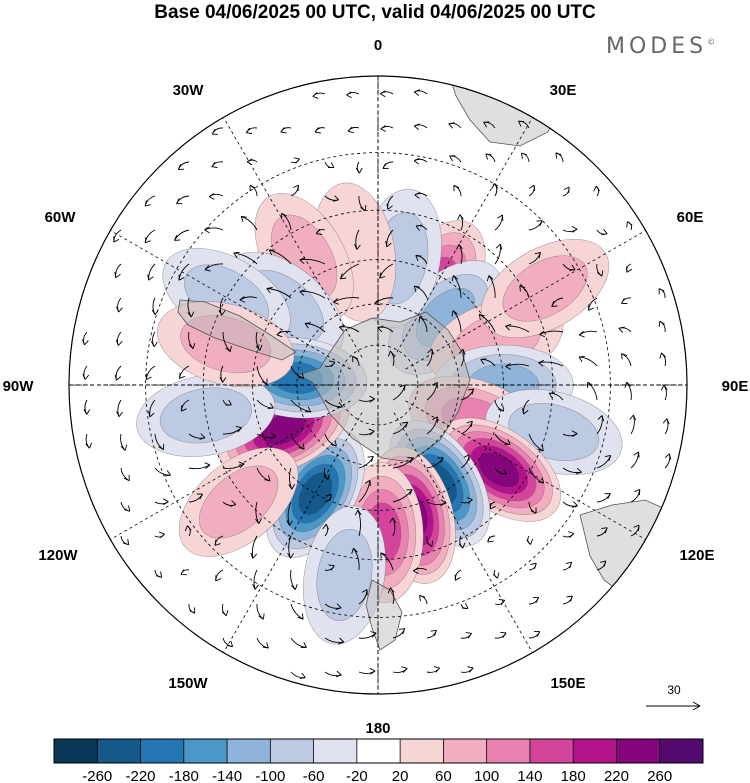 This screenshot has height=783, width=750. What do you see at coordinates (711, 42) in the screenshot?
I see `copyright-mark: ©` at bounding box center [711, 42].